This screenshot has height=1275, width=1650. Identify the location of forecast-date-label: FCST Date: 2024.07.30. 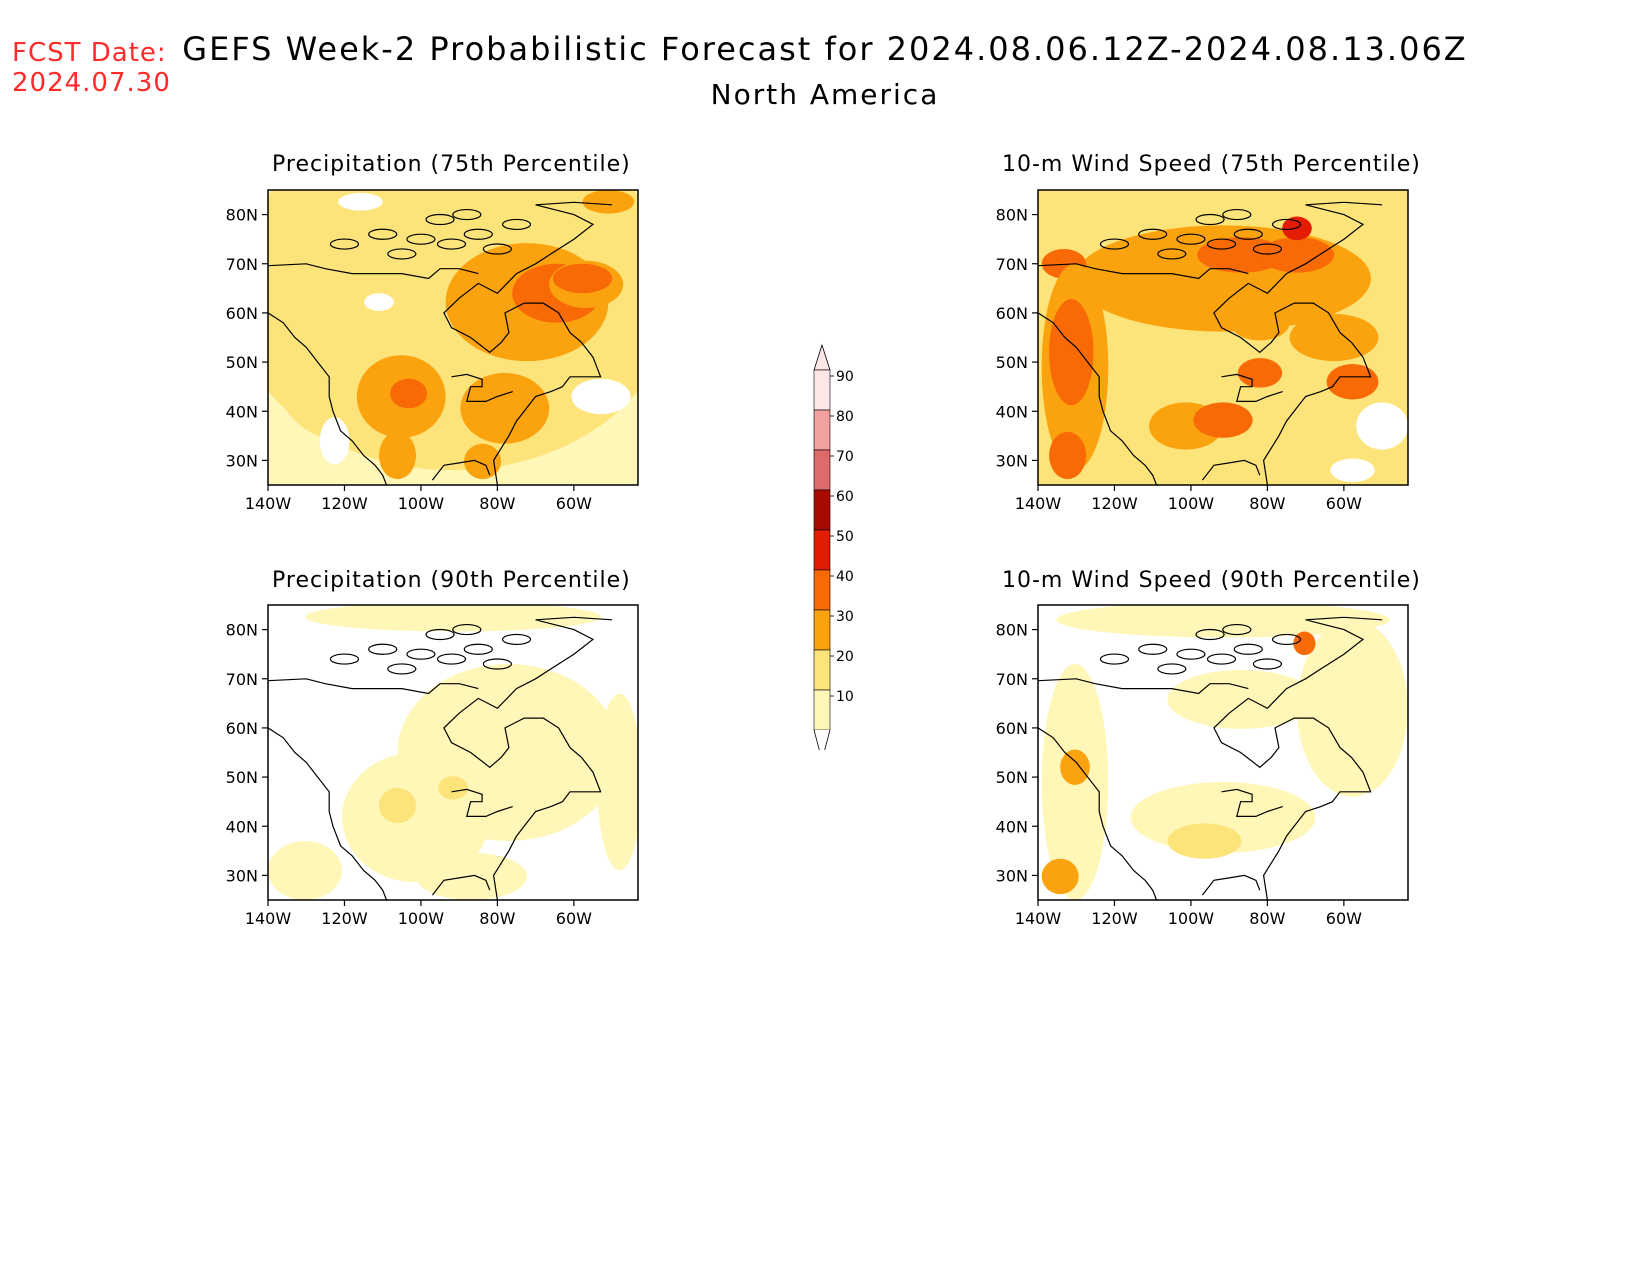
(91, 68).